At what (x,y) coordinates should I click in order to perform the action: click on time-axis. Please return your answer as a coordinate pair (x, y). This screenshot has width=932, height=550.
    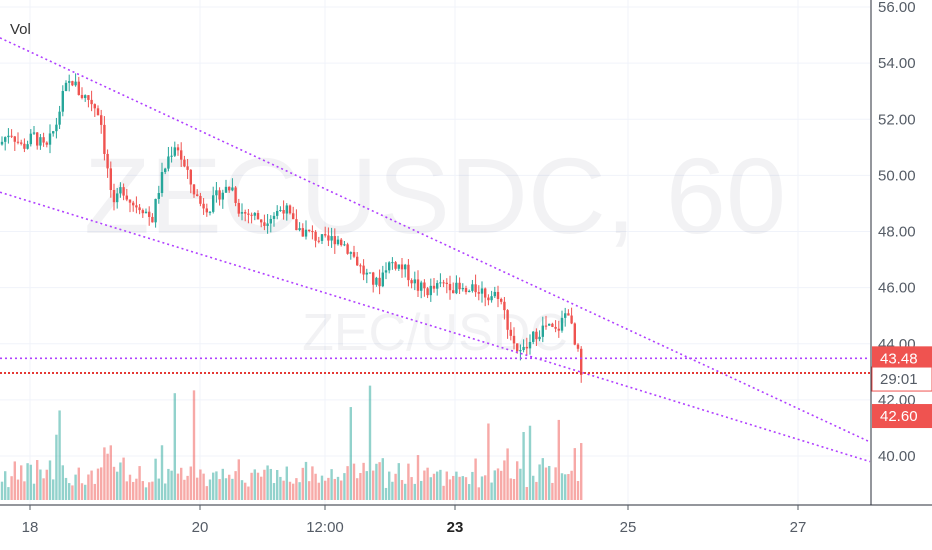
    Looking at the image, I should click on (435, 527).